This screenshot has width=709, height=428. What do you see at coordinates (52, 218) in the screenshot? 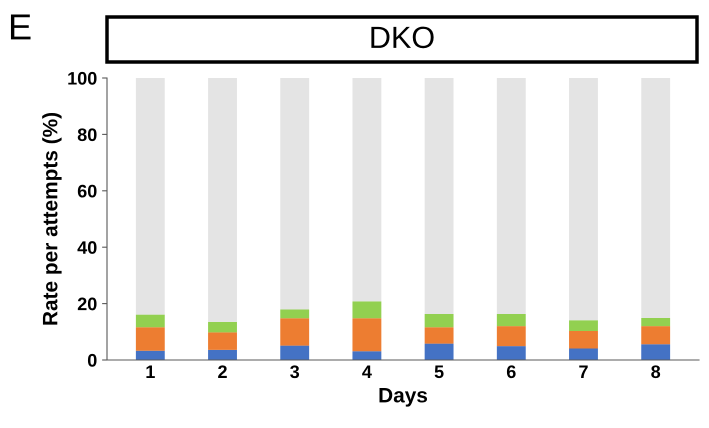
I see `y-axis-title: Rate per attempts (%)` at bounding box center [52, 218].